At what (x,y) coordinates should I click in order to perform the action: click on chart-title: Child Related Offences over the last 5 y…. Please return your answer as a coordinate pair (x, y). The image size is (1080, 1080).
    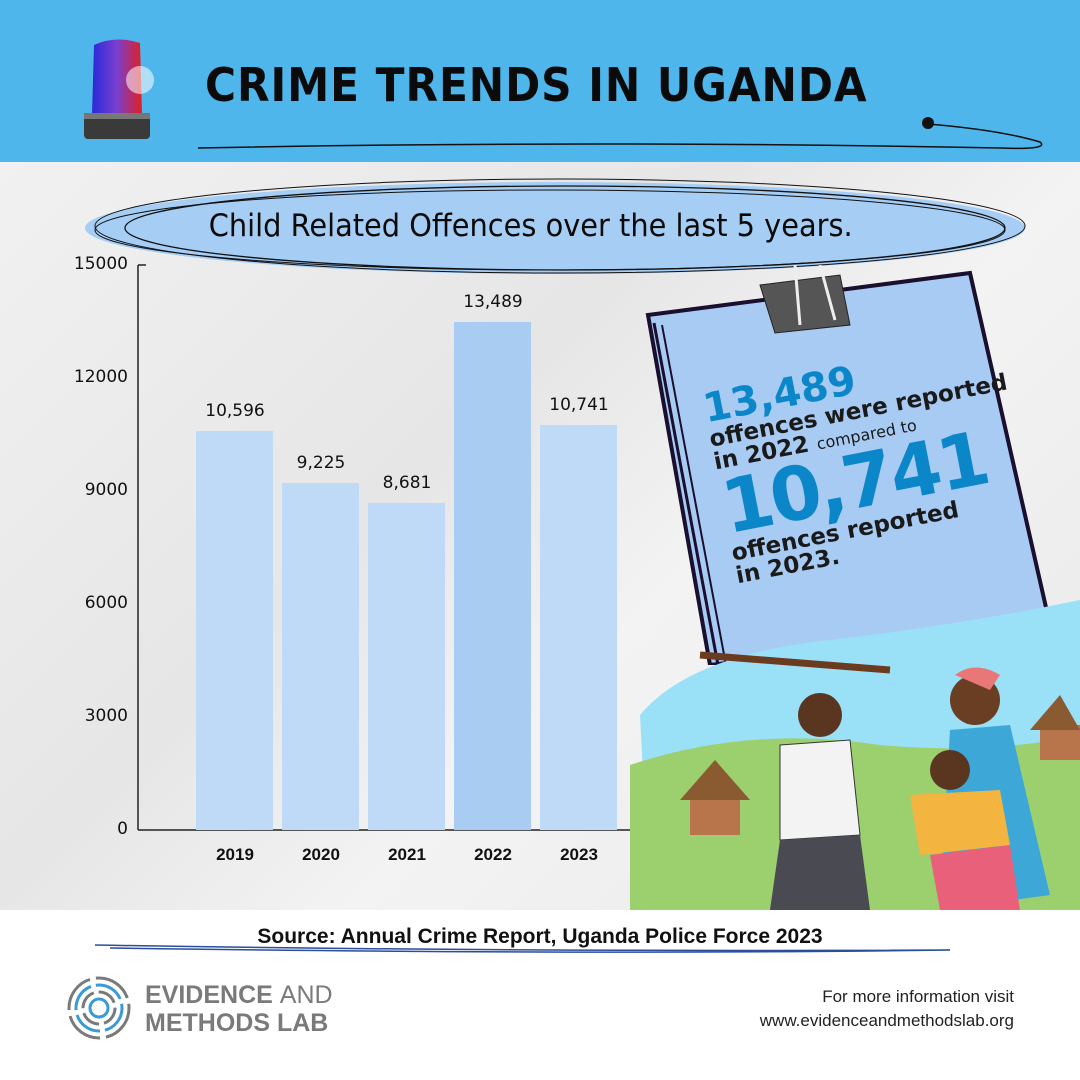
    Looking at the image, I should click on (530, 226).